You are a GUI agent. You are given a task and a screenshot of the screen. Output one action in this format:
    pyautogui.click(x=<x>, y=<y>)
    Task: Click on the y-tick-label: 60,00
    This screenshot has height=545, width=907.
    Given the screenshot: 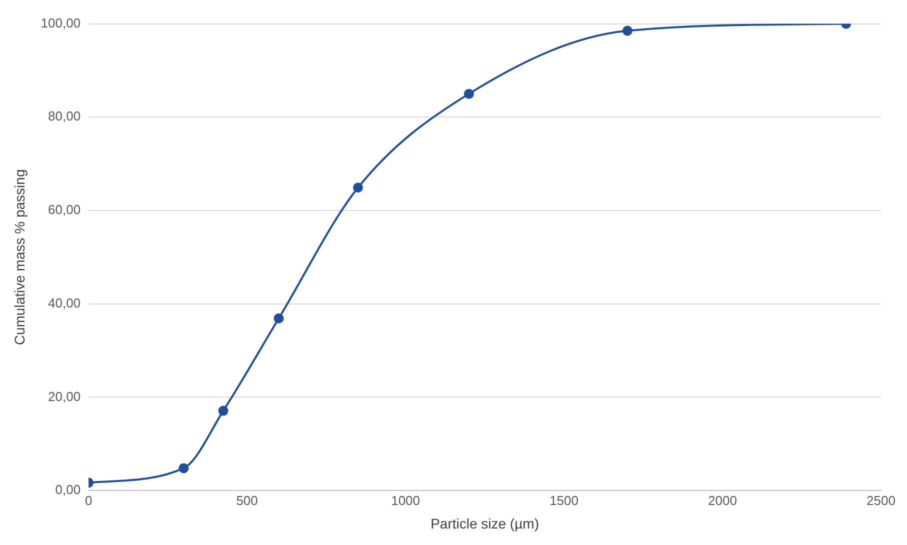 What is the action you would take?
    pyautogui.click(x=64, y=210)
    